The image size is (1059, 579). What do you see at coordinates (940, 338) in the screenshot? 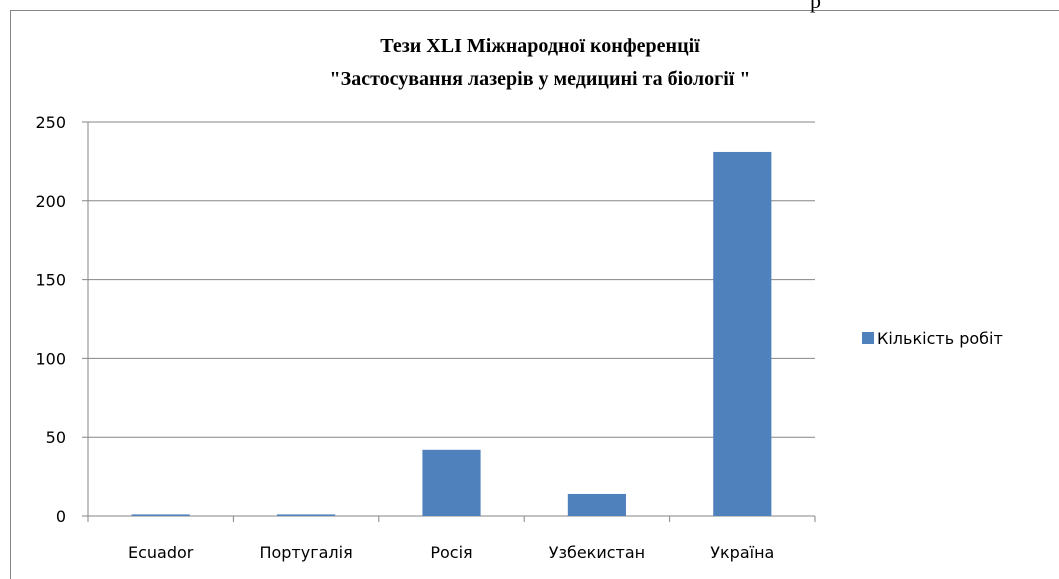
I see `legend-label: Кількість робіт` at bounding box center [940, 338].